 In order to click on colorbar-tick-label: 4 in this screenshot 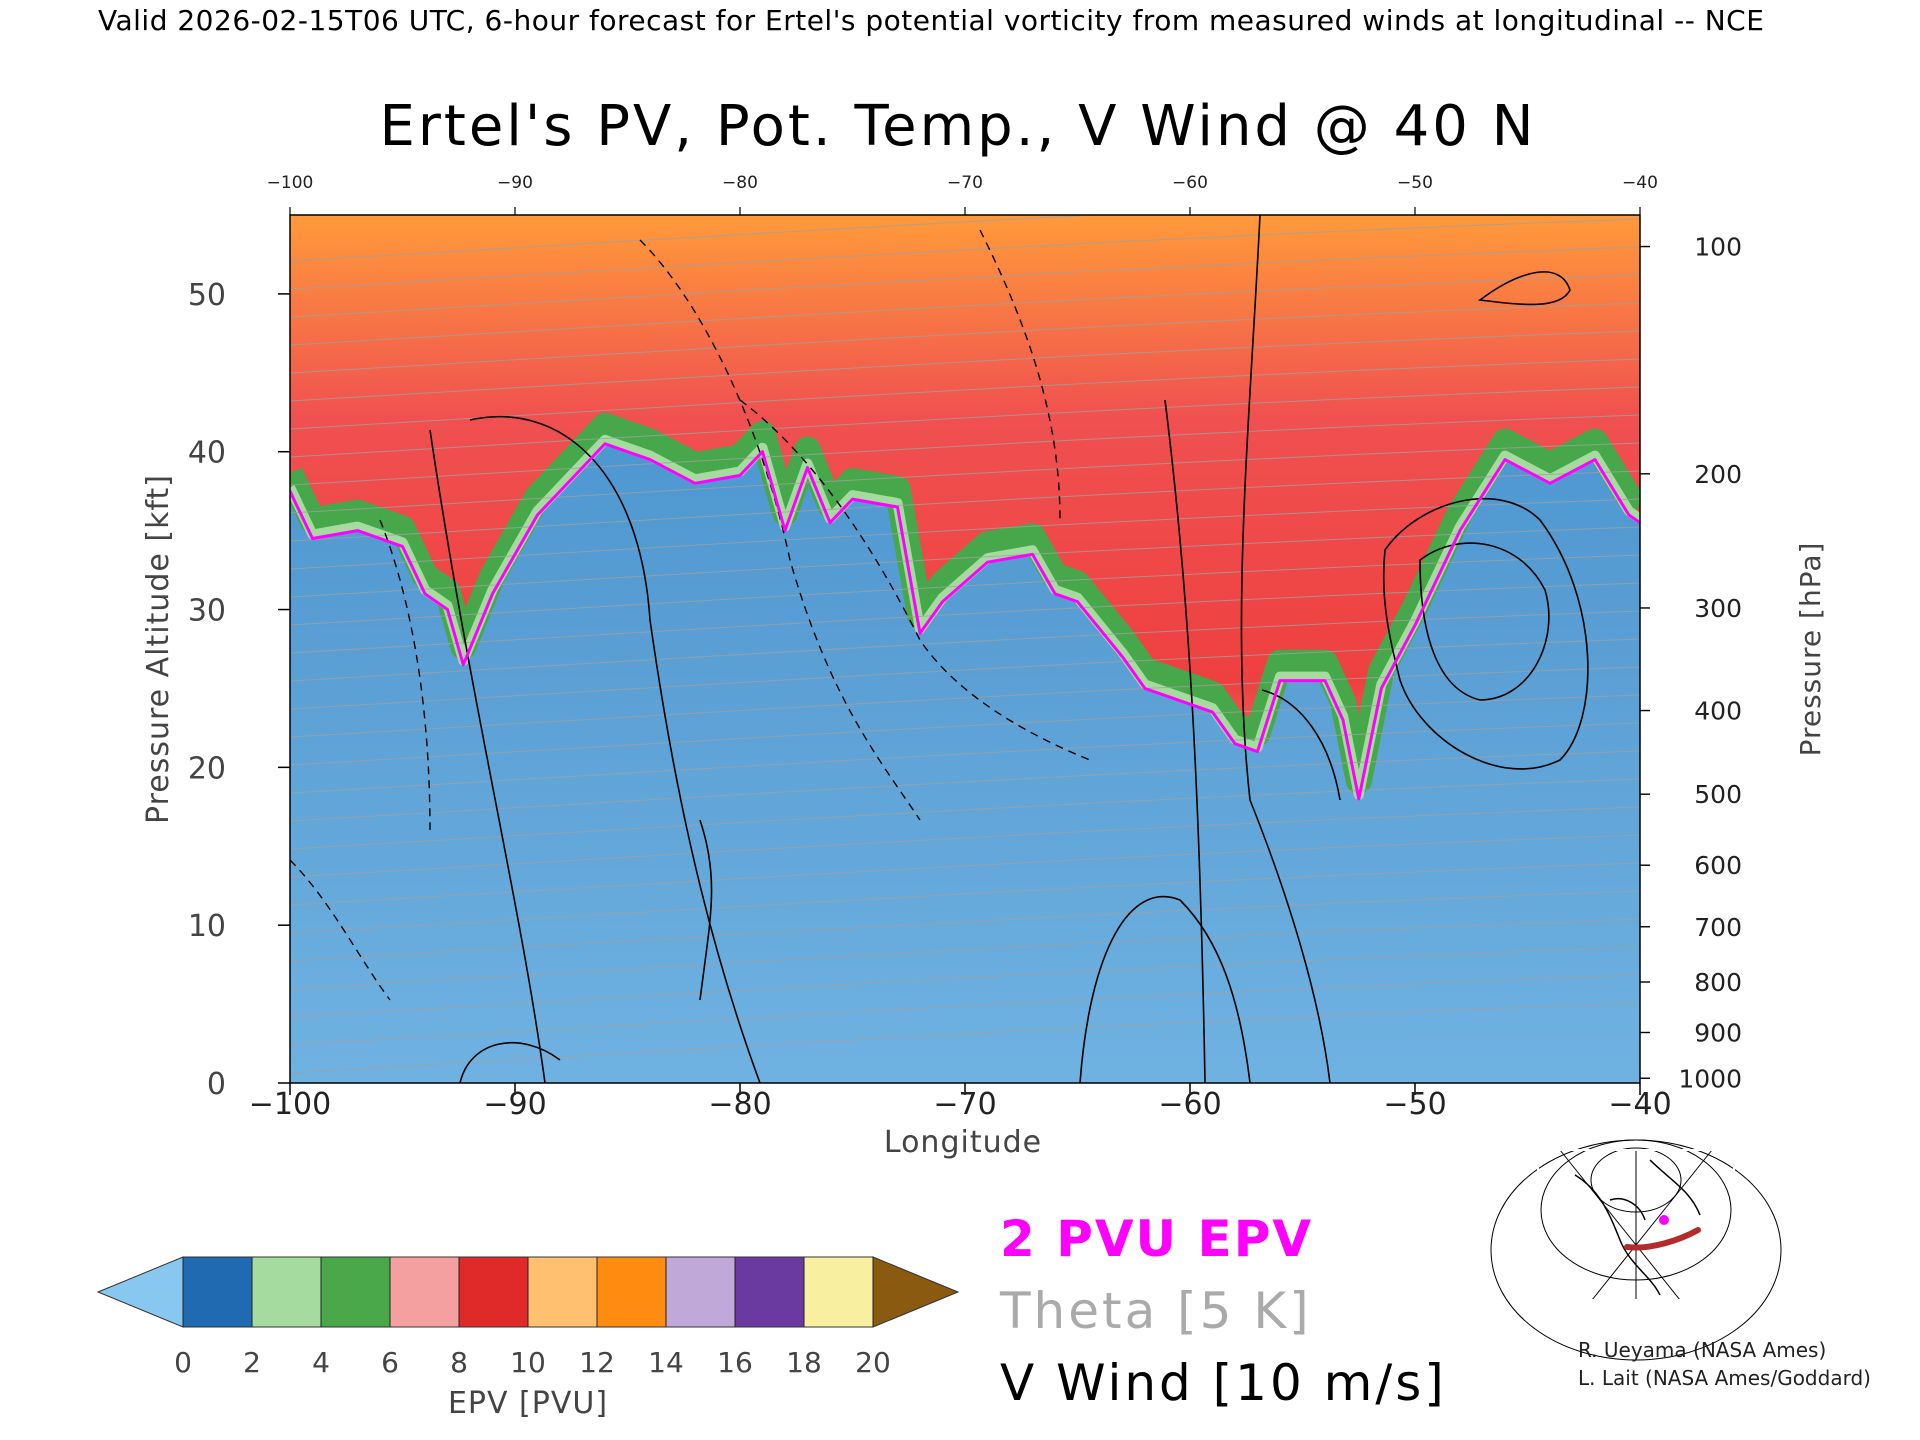, I will do `click(321, 1362)`.